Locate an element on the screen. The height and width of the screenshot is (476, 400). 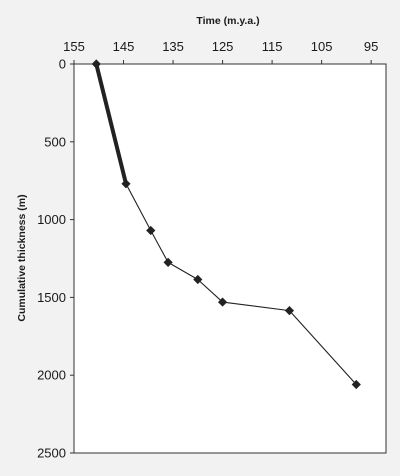
y-tick-label: 1000 is located at coordinates (51, 219).